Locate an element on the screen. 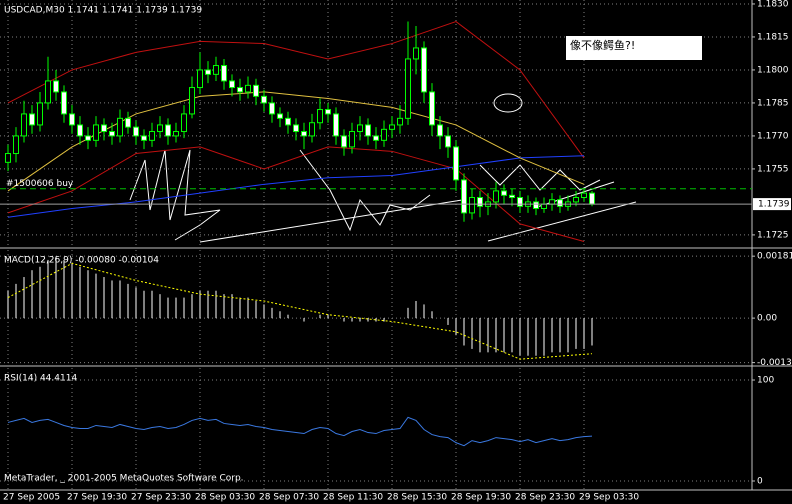 The image size is (792, 504). panel-title: USDCAD,M30 1.1741 1.1741 1.1739 1.1739 is located at coordinates (103, 11).